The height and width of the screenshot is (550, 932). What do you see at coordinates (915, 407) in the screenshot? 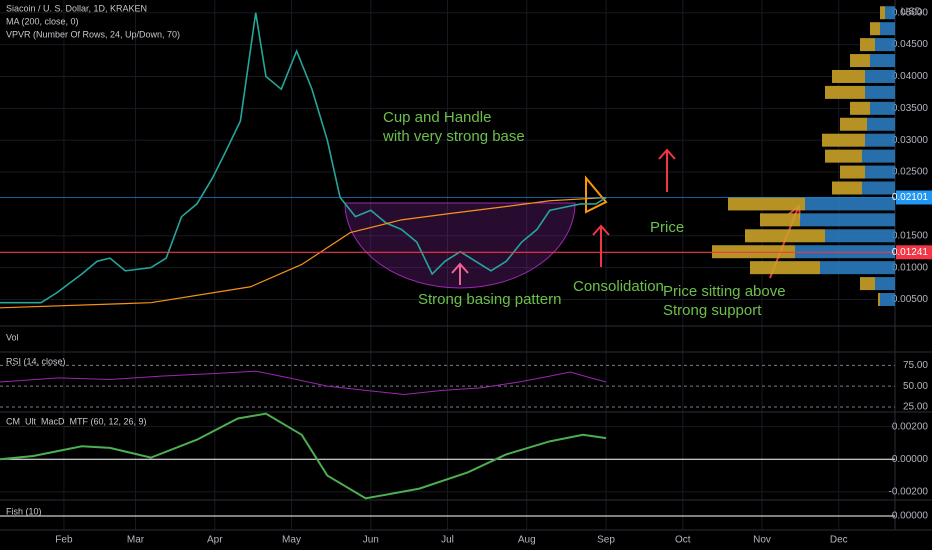
I see `y-tick-label: 25.00` at bounding box center [915, 407].